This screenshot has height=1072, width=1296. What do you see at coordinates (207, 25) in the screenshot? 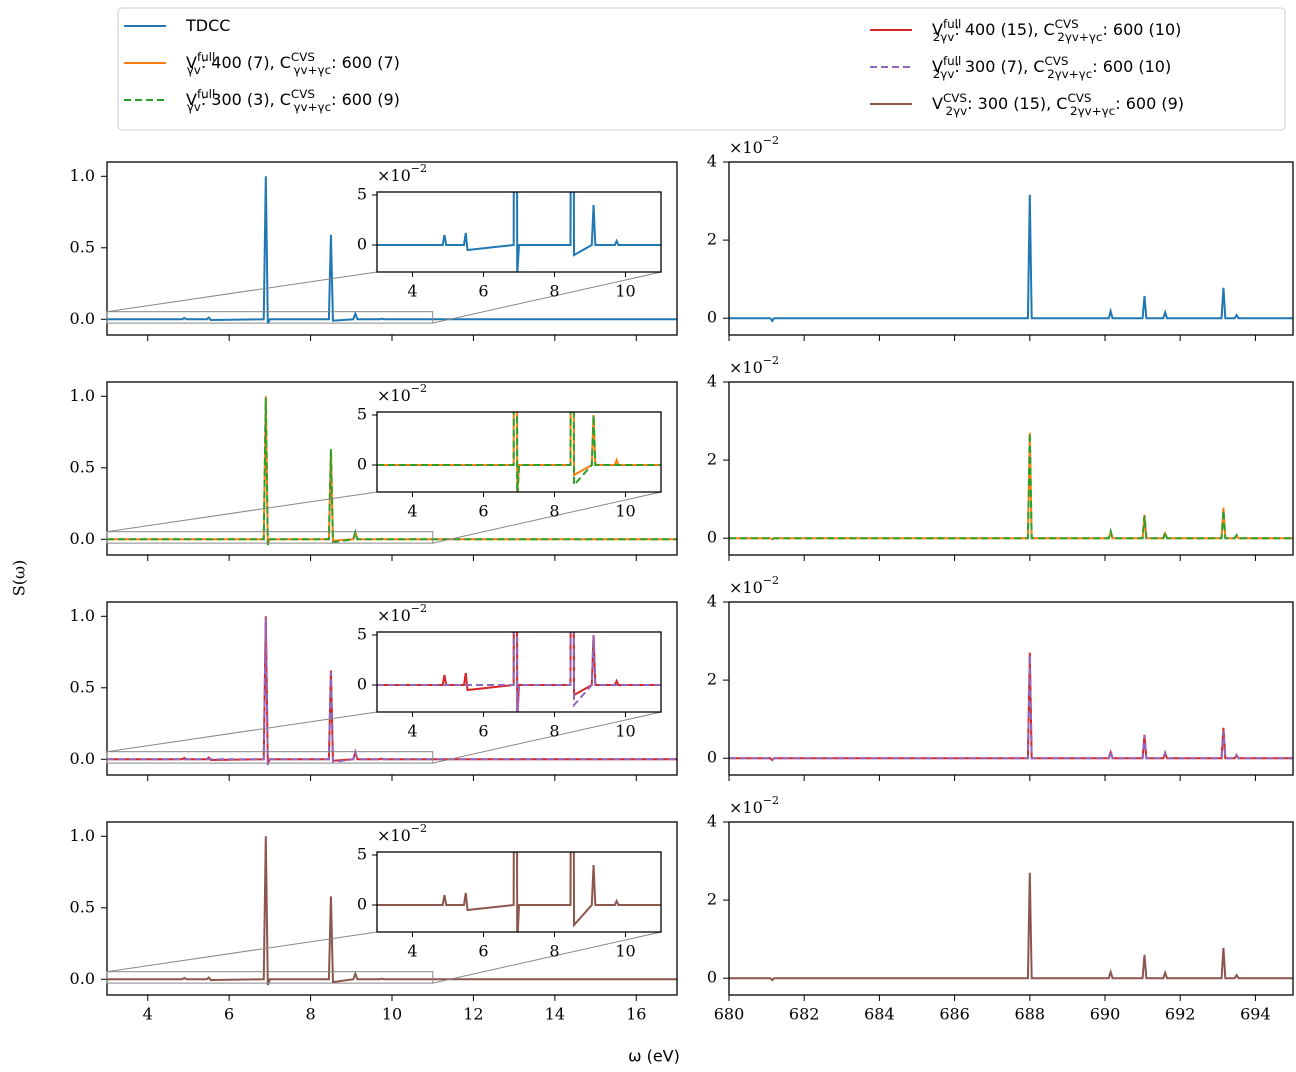
I see `legend-label: TDCC` at bounding box center [207, 25].